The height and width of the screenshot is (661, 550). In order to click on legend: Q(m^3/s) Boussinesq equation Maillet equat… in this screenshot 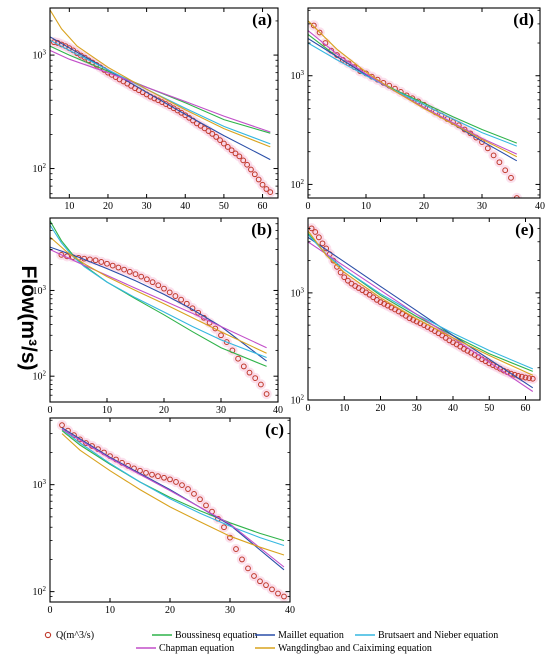, I will do `click(271, 642)`.